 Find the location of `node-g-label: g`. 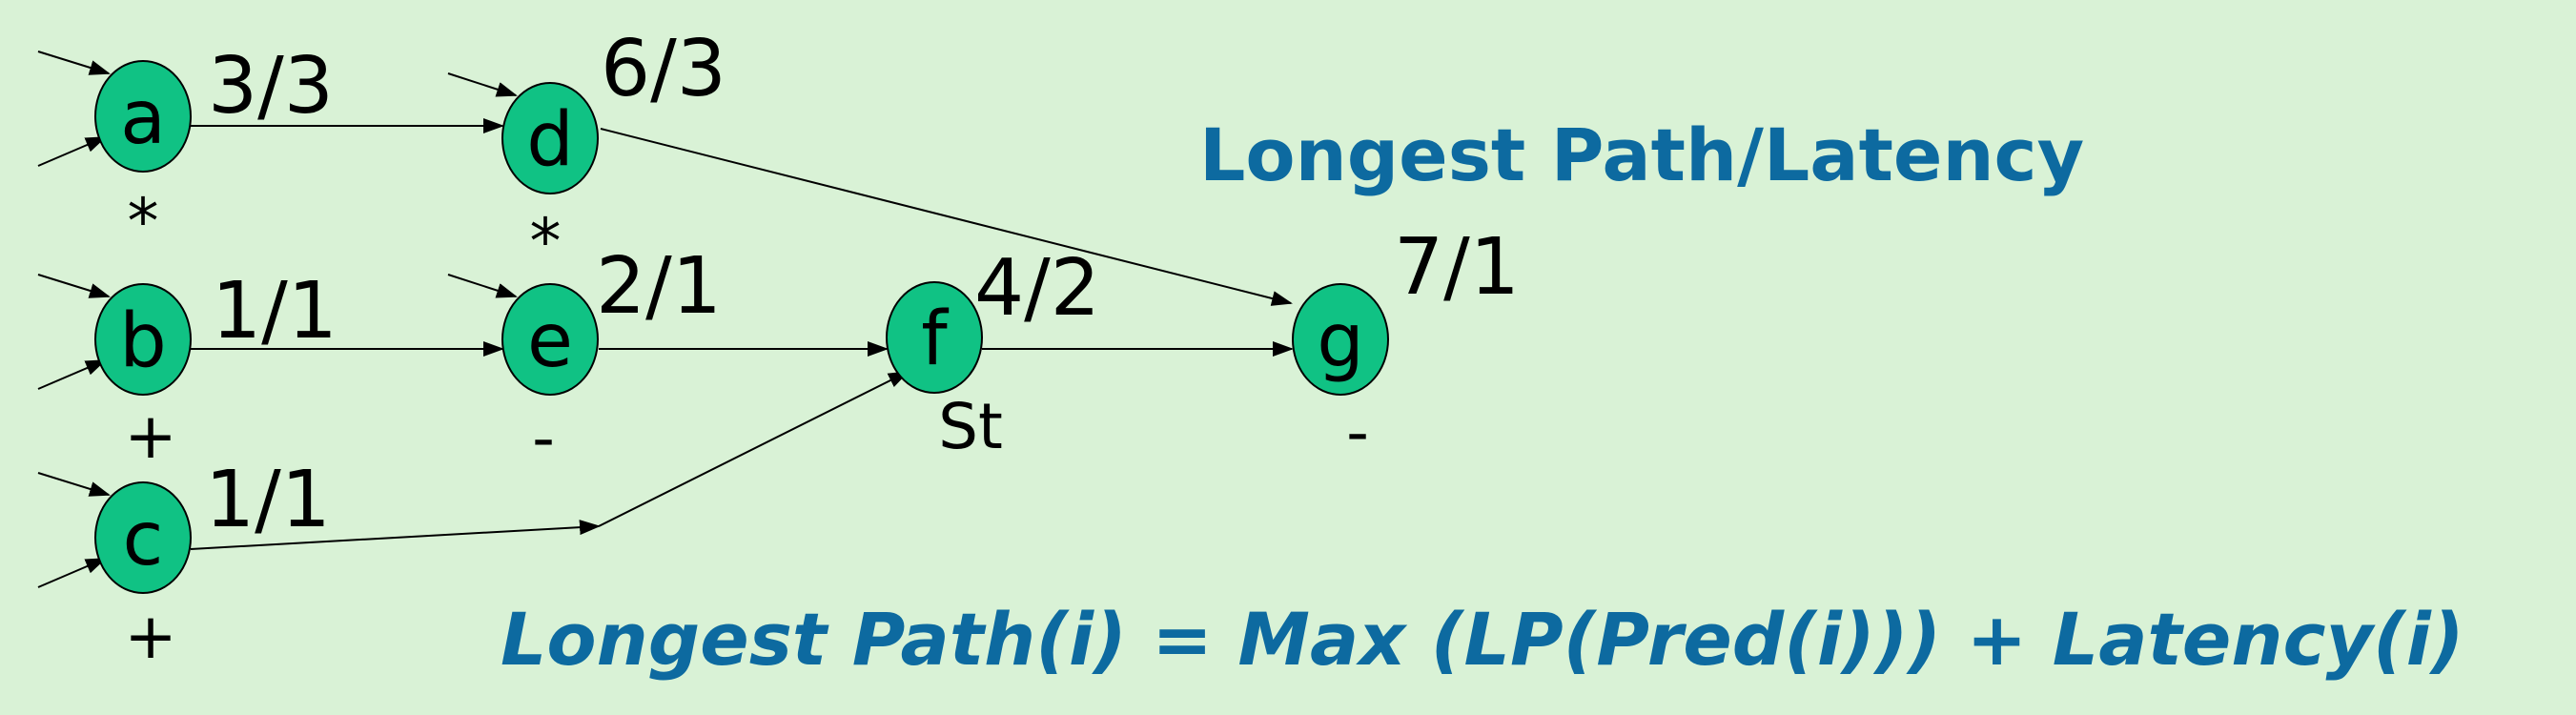

node-g-label: g is located at coordinates (1340, 341).